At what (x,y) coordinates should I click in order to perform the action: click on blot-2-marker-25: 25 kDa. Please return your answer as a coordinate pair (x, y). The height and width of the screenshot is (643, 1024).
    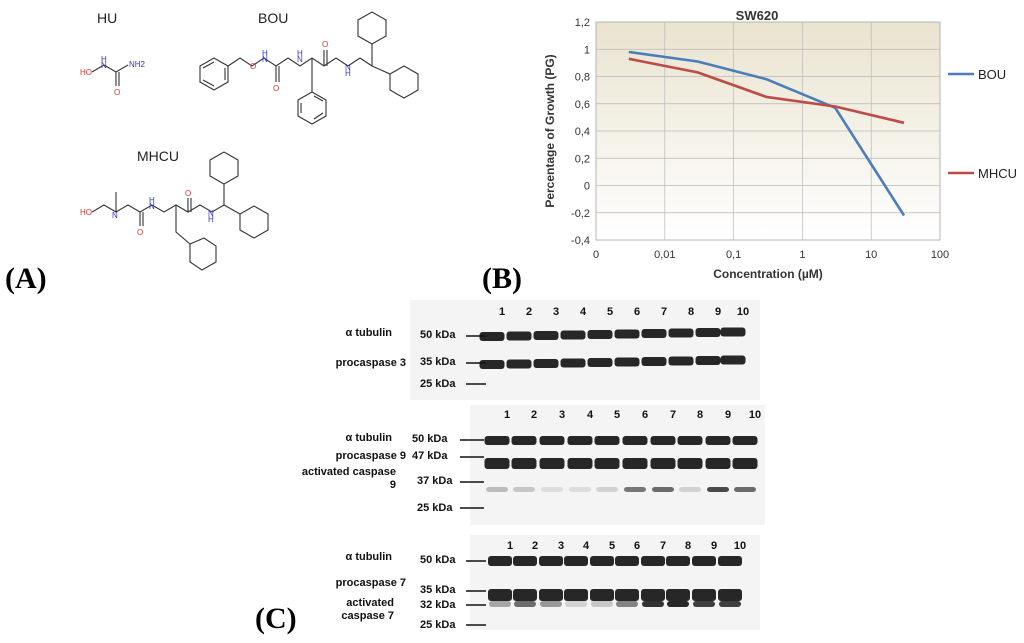
    Looking at the image, I should click on (435, 508).